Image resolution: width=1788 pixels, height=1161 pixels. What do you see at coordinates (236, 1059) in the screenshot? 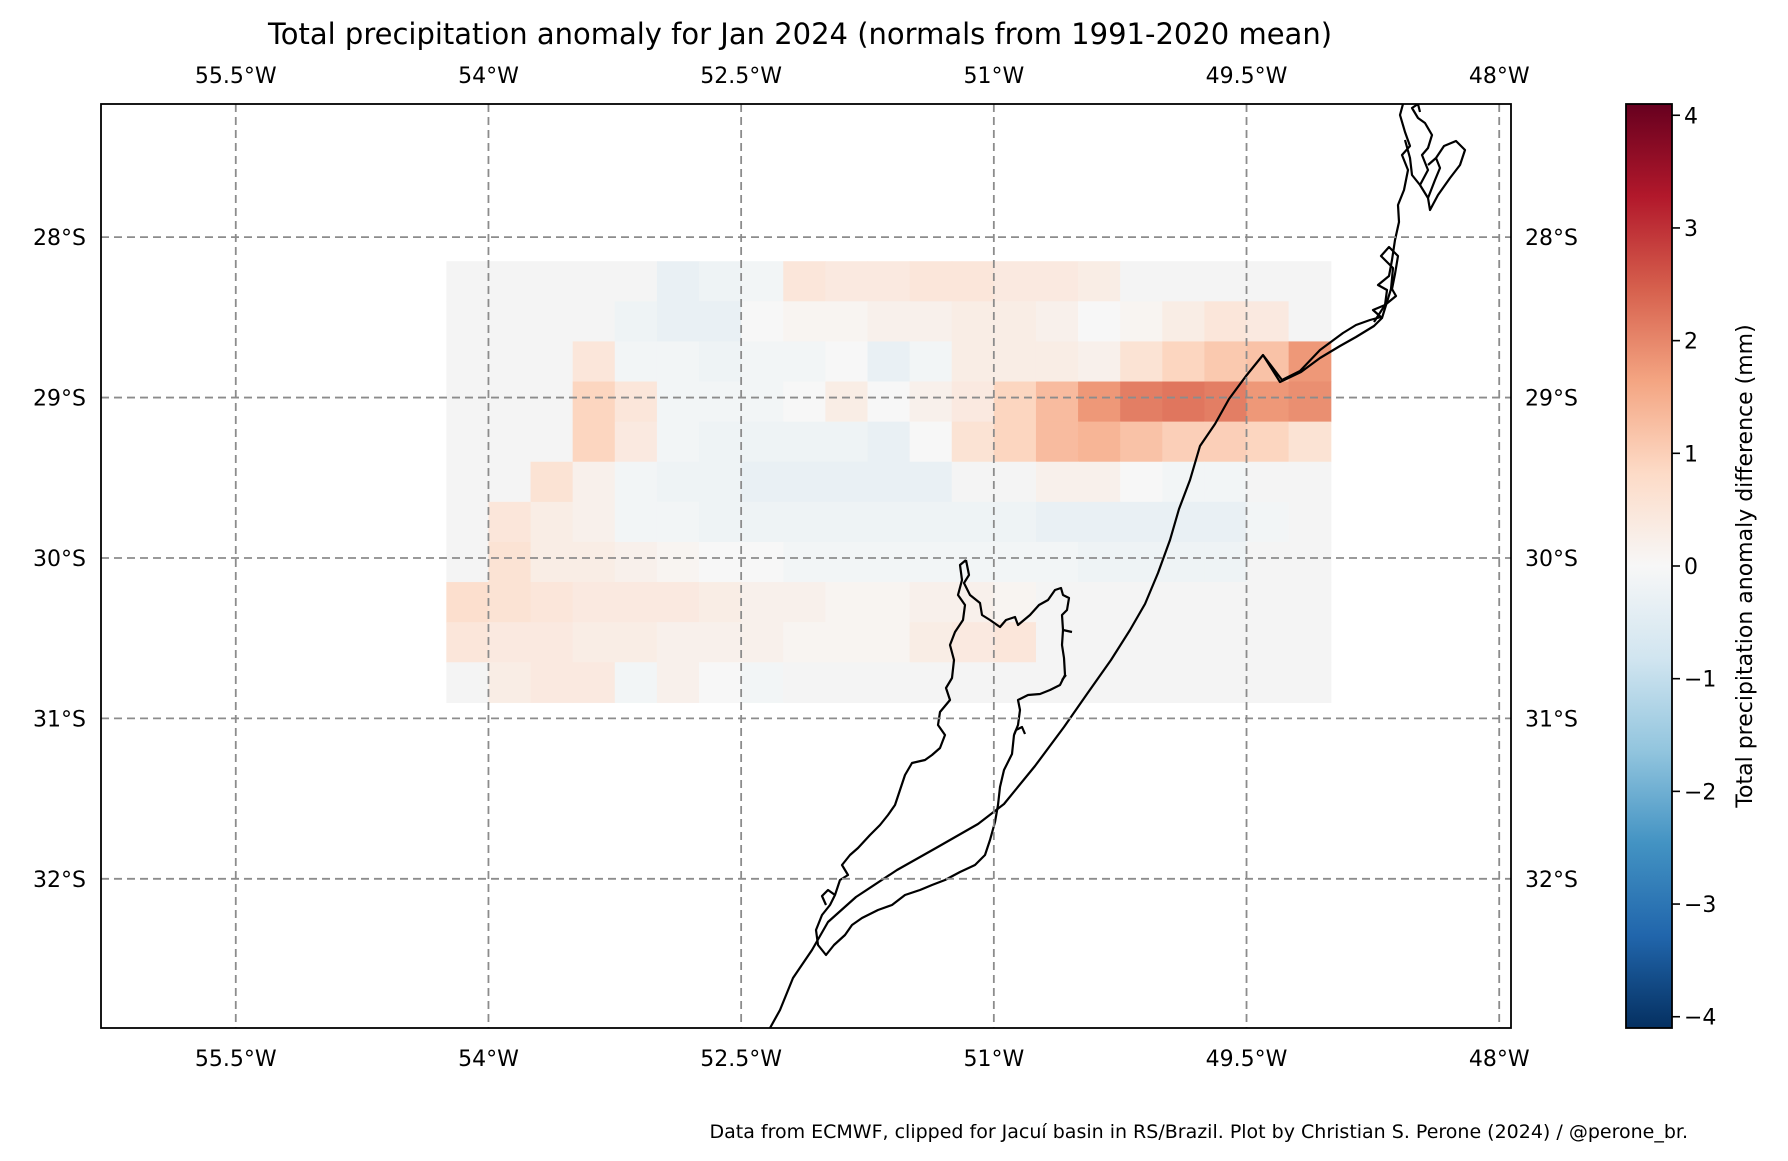
I see `lon-tick-label-bottom: 55.5°W` at bounding box center [236, 1059].